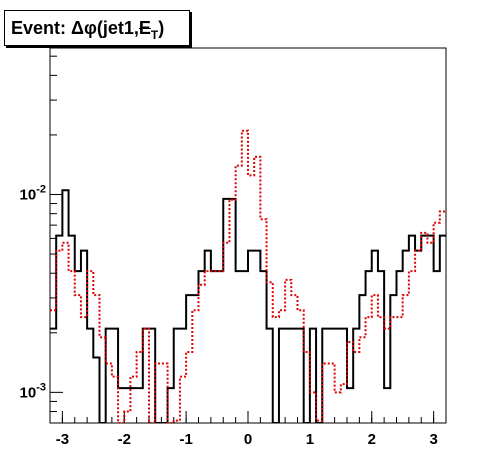 Image resolution: width=496 pixels, height=472 pixels. I want to click on title-paren-close: ), so click(161, 28).